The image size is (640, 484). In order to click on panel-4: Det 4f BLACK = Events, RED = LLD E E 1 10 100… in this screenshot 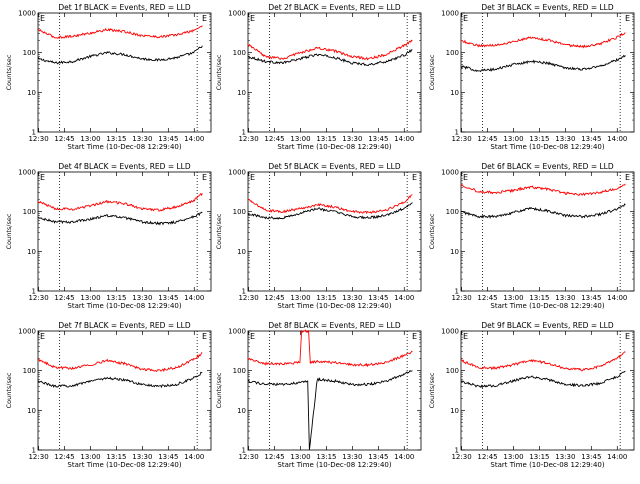, I will do `click(108, 236)`.